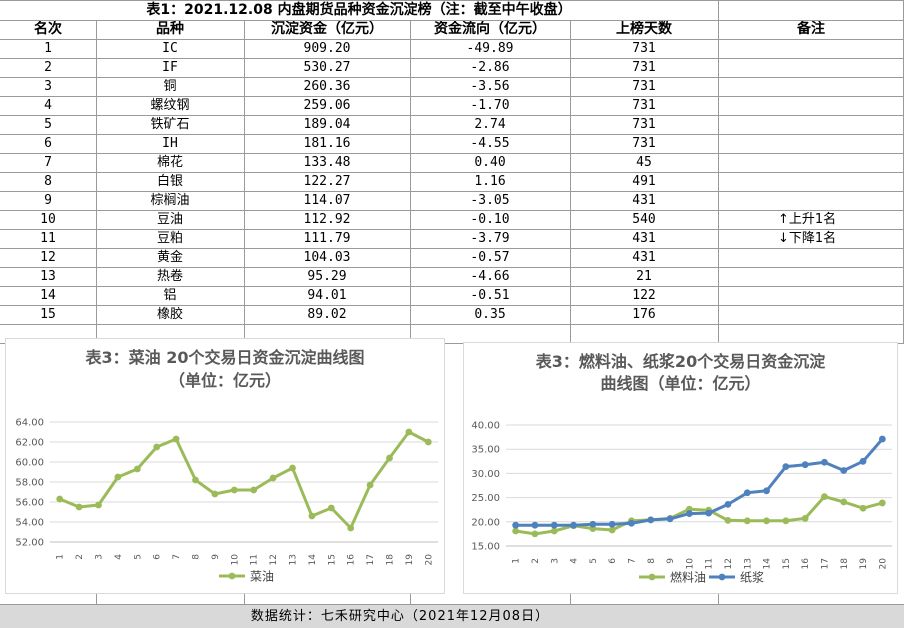 The image size is (904, 628). Describe the element at coordinates (490, 257) in the screenshot. I see `cell-flow: -0.57` at that location.